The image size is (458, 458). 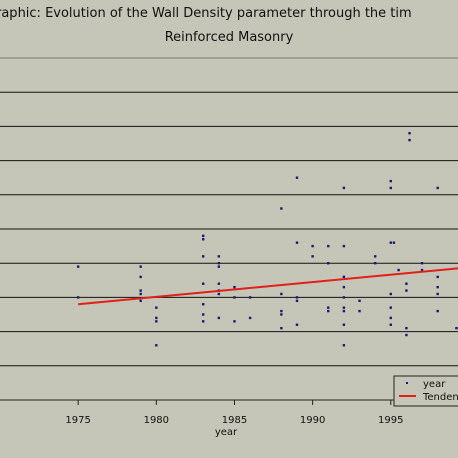 I want to click on x-tick-label: 1985, so click(x=234, y=420).